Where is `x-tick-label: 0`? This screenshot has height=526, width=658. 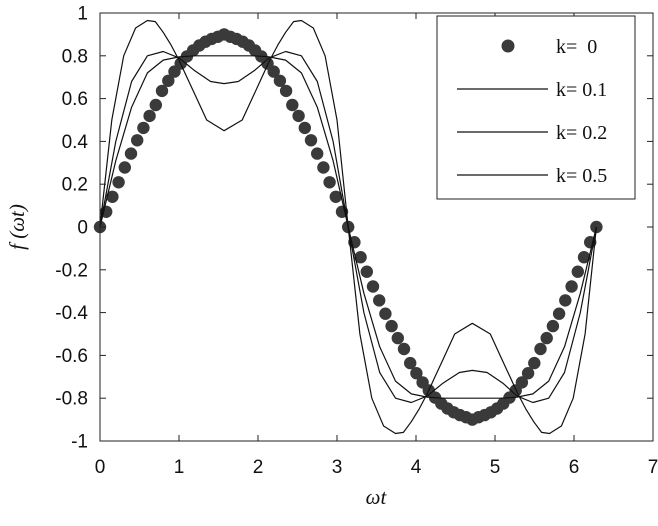
x-tick-label: 0 is located at coordinates (100, 467).